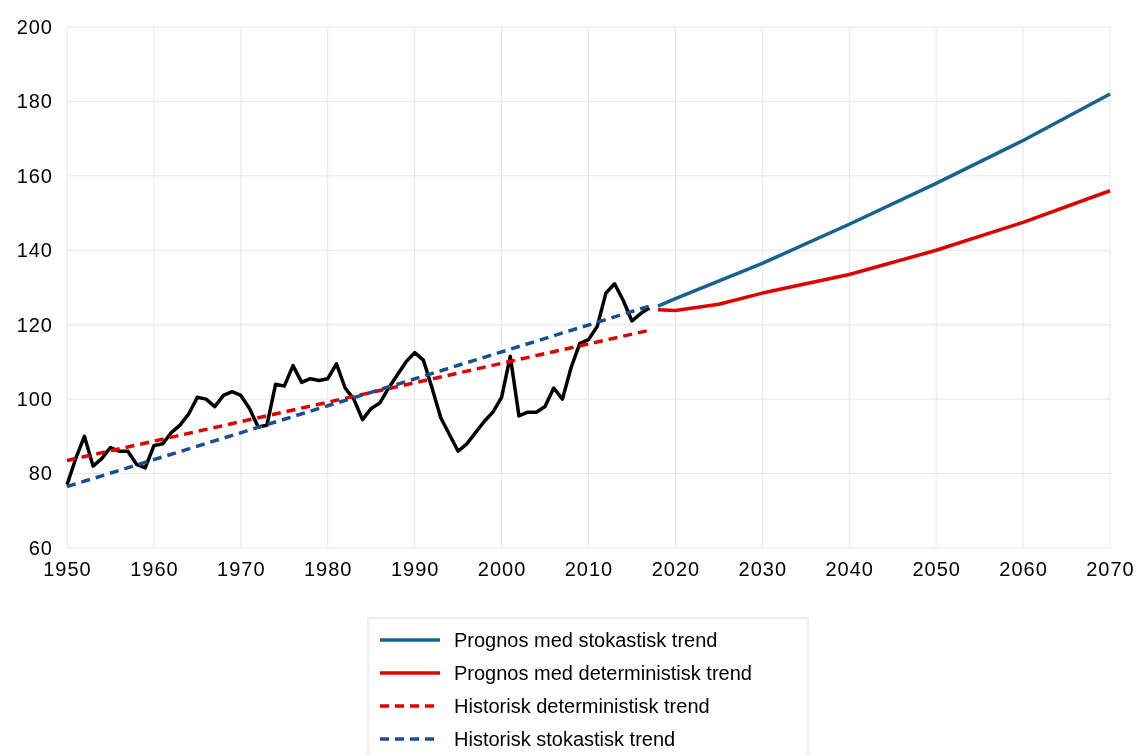 Image resolution: width=1142 pixels, height=755 pixels. I want to click on legend-label: Prognos med stokastisk trend, so click(586, 640).